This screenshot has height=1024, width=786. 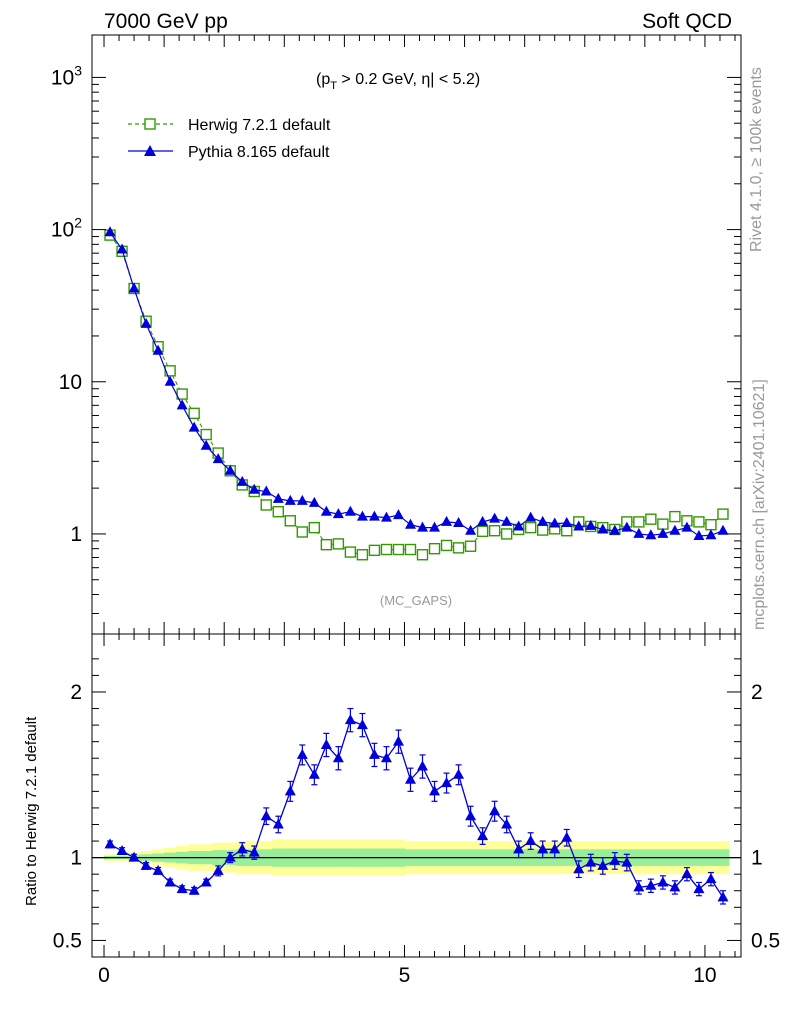 What do you see at coordinates (687, 21) in the screenshot?
I see `header-right: Soft QCD` at bounding box center [687, 21].